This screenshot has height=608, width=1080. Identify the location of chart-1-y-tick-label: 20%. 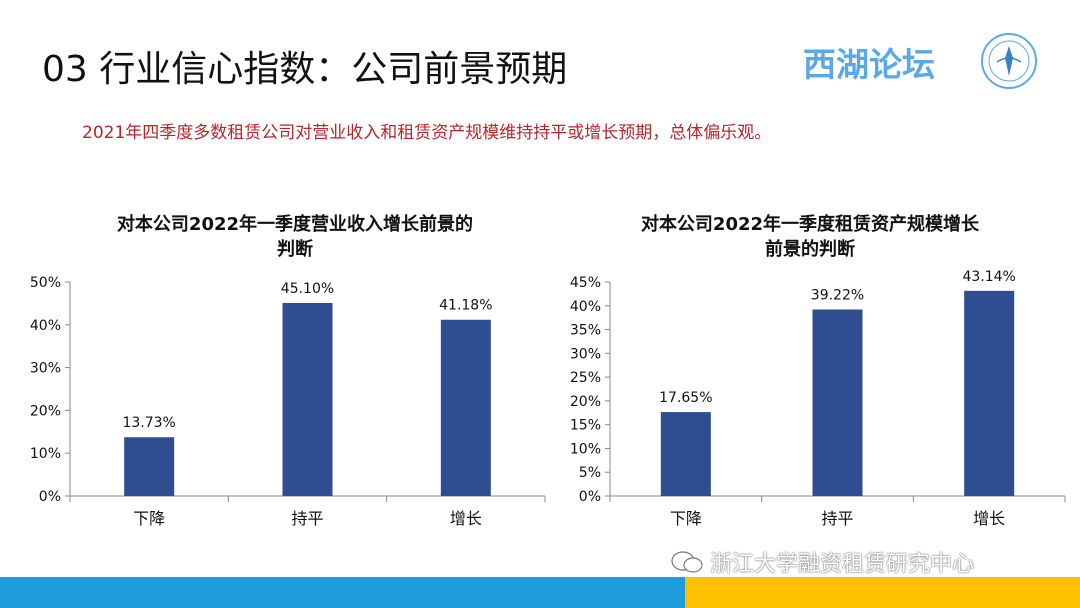
(45, 411).